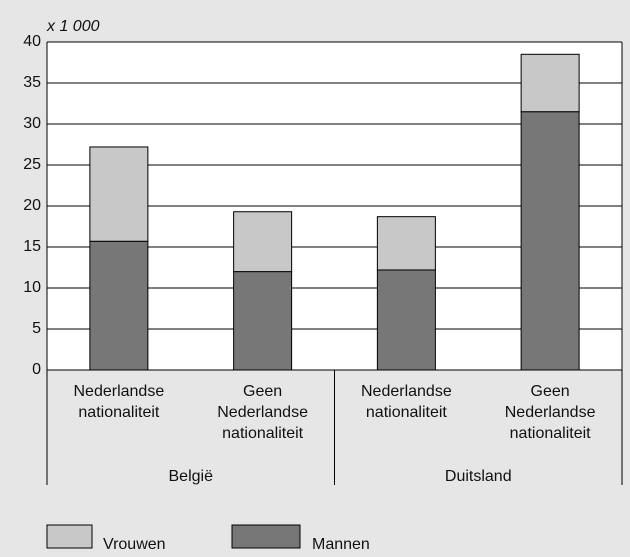 The image size is (630, 557). Describe the element at coordinates (32, 82) in the screenshot. I see `y-tick-label: 35` at that location.